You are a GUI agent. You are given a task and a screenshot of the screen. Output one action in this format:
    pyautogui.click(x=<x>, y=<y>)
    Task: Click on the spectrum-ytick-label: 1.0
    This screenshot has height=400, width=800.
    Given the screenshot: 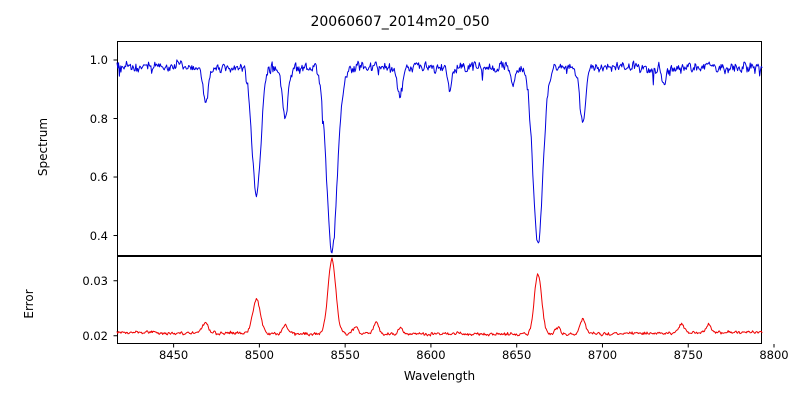 What is the action you would take?
    pyautogui.click(x=98, y=60)
    